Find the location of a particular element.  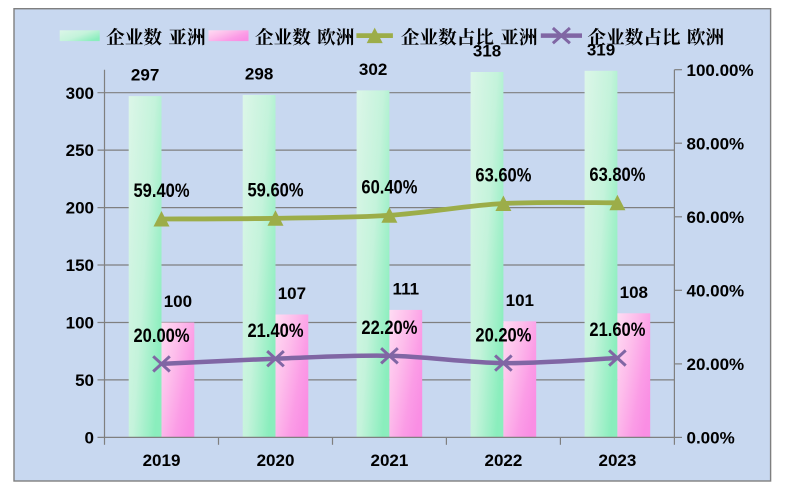

svg-text: 0 is located at coordinates (89, 438).